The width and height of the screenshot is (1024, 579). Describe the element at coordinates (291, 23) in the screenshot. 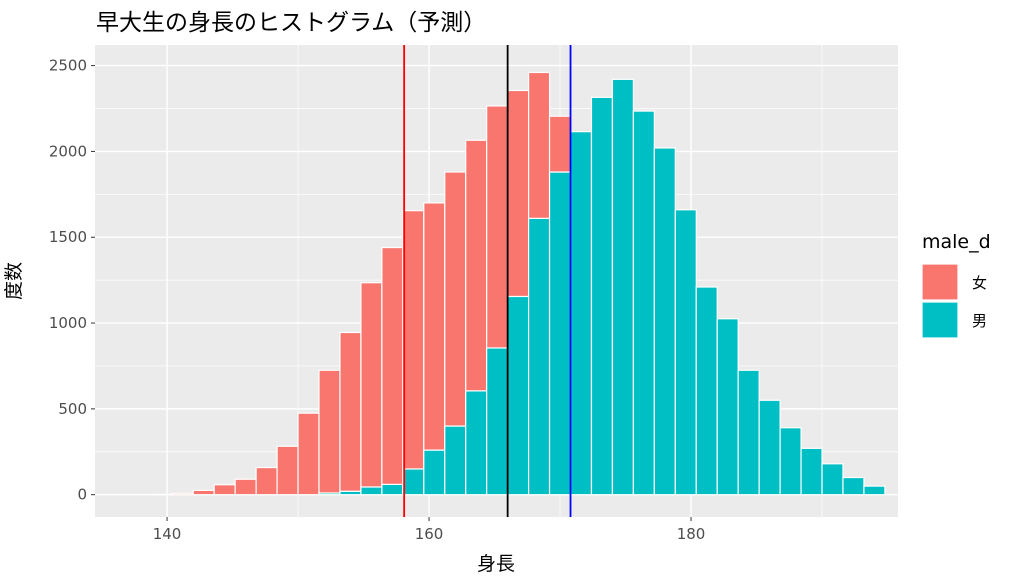

I see `chart-title: 早大生の身長のヒストグラム（予測）` at that location.